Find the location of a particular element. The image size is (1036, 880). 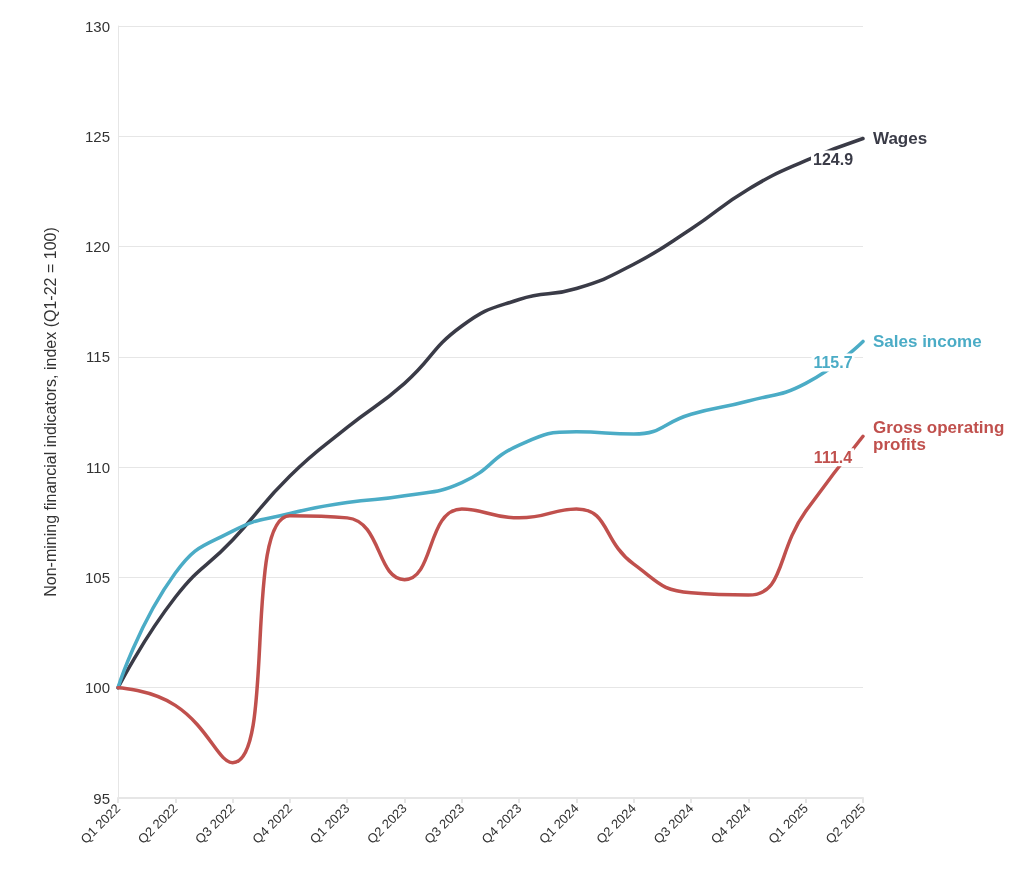

data-label: 111.4 is located at coordinates (833, 457).